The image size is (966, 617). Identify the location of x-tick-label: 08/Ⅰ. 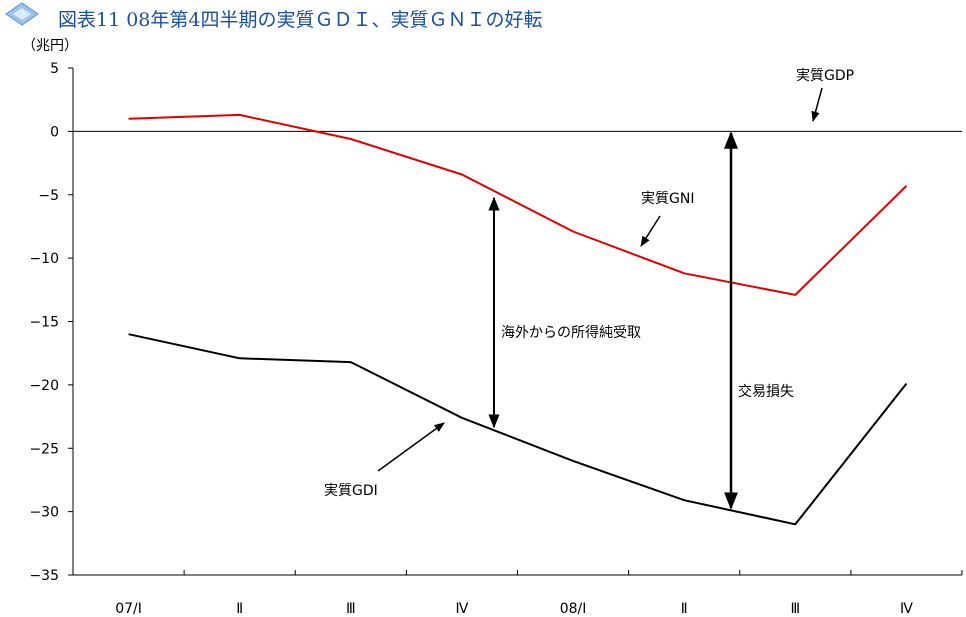
(573, 609).